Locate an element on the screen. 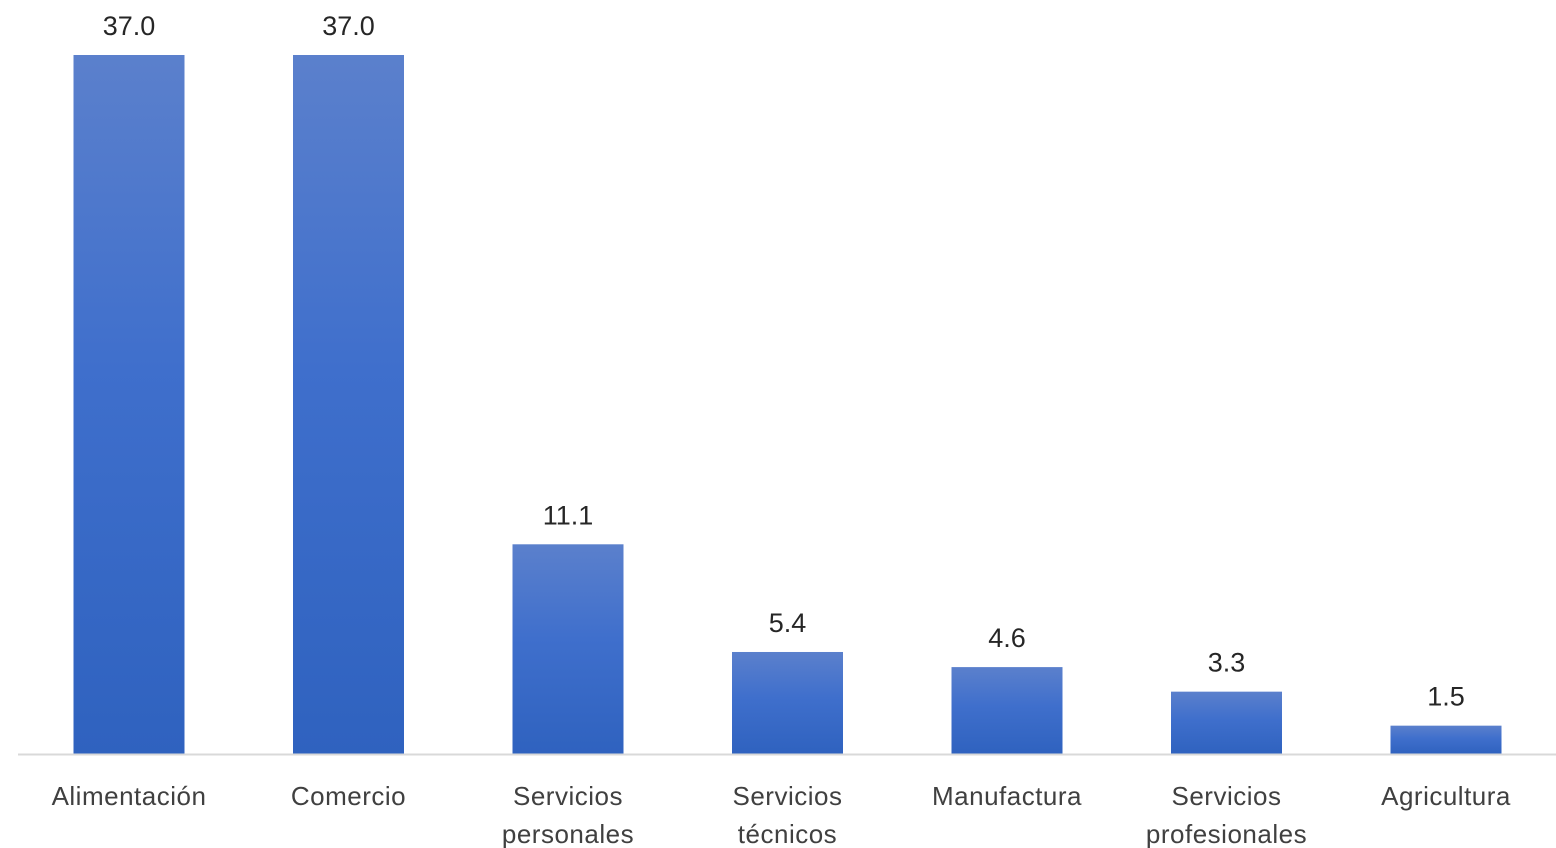 The height and width of the screenshot is (848, 1556). category-label-line: Manufactura is located at coordinates (1007, 796).